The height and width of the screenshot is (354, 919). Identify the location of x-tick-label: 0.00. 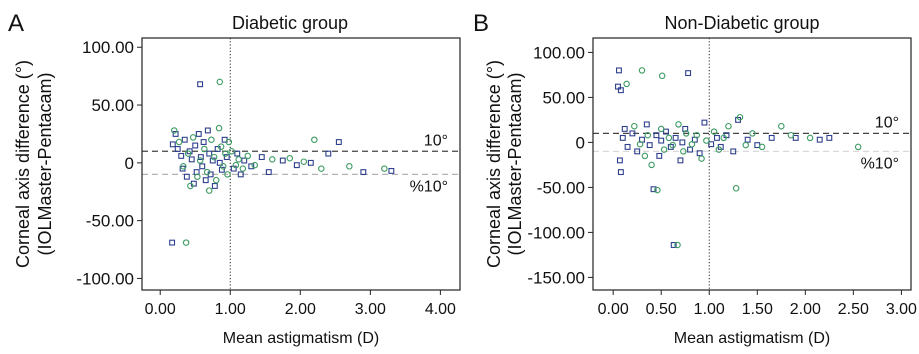
(160, 309).